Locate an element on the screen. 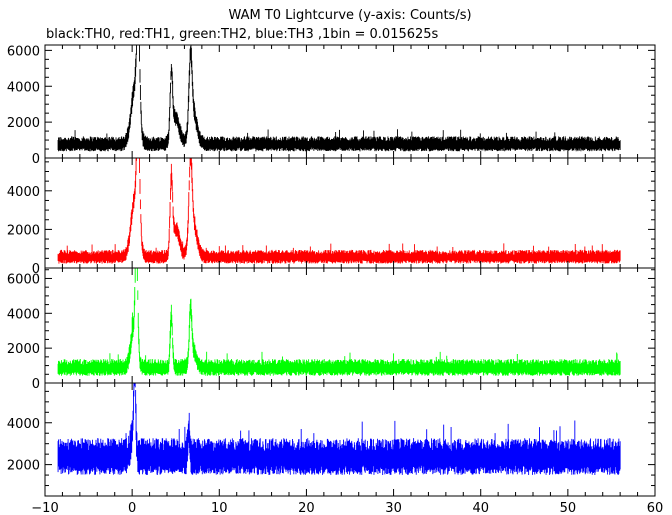 Image resolution: width=672 pixels, height=515 pixels. x-tick-label: 60 is located at coordinates (655, 508).